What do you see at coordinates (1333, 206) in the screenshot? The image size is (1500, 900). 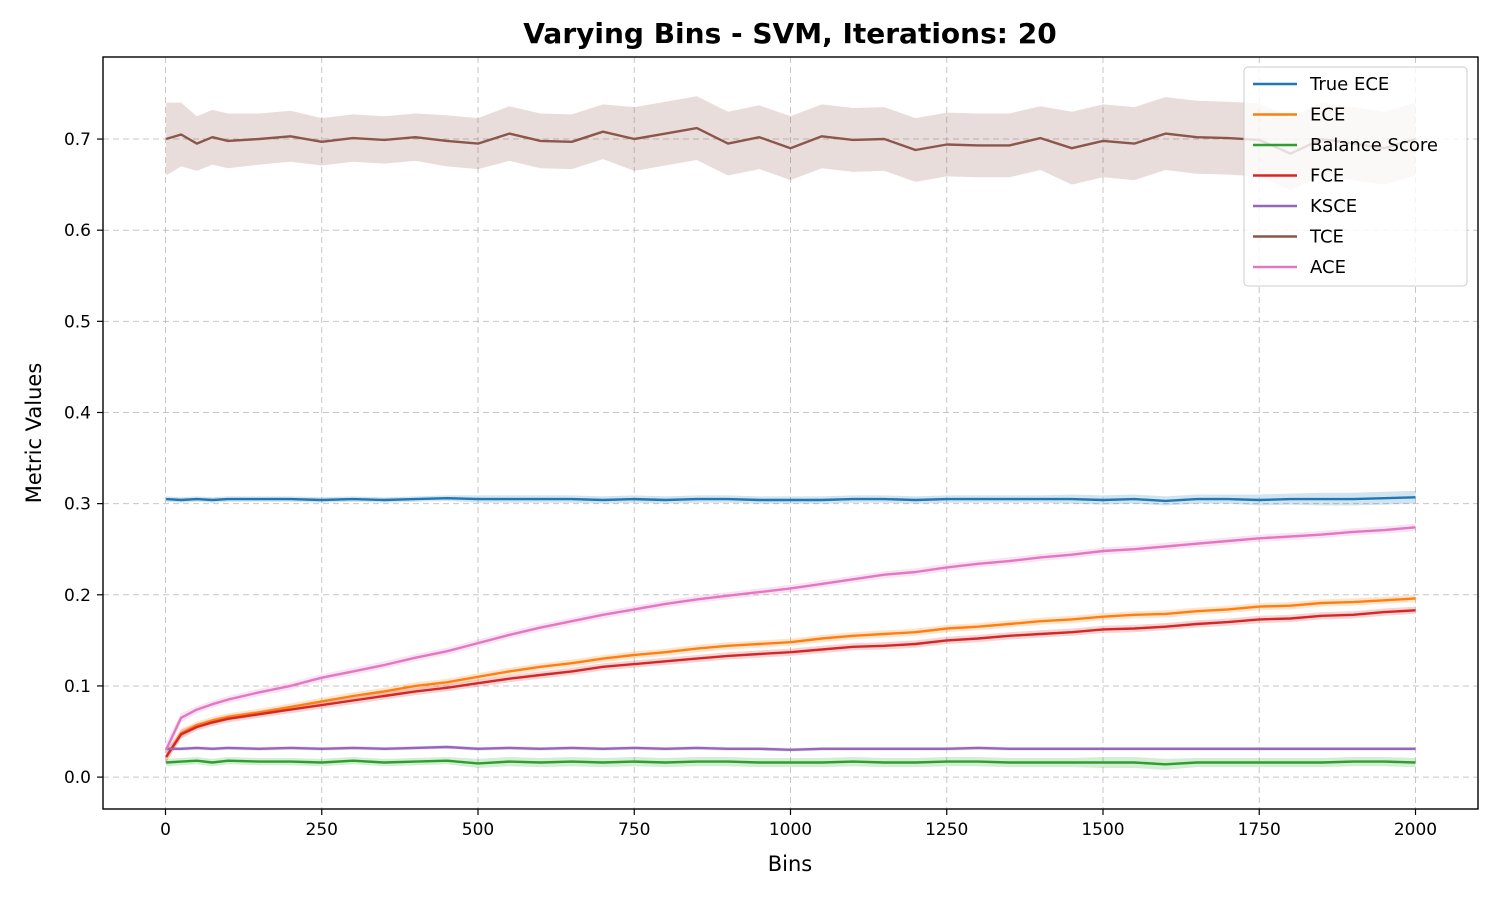 I see `legend-label-ksce: KSCE` at bounding box center [1333, 206].